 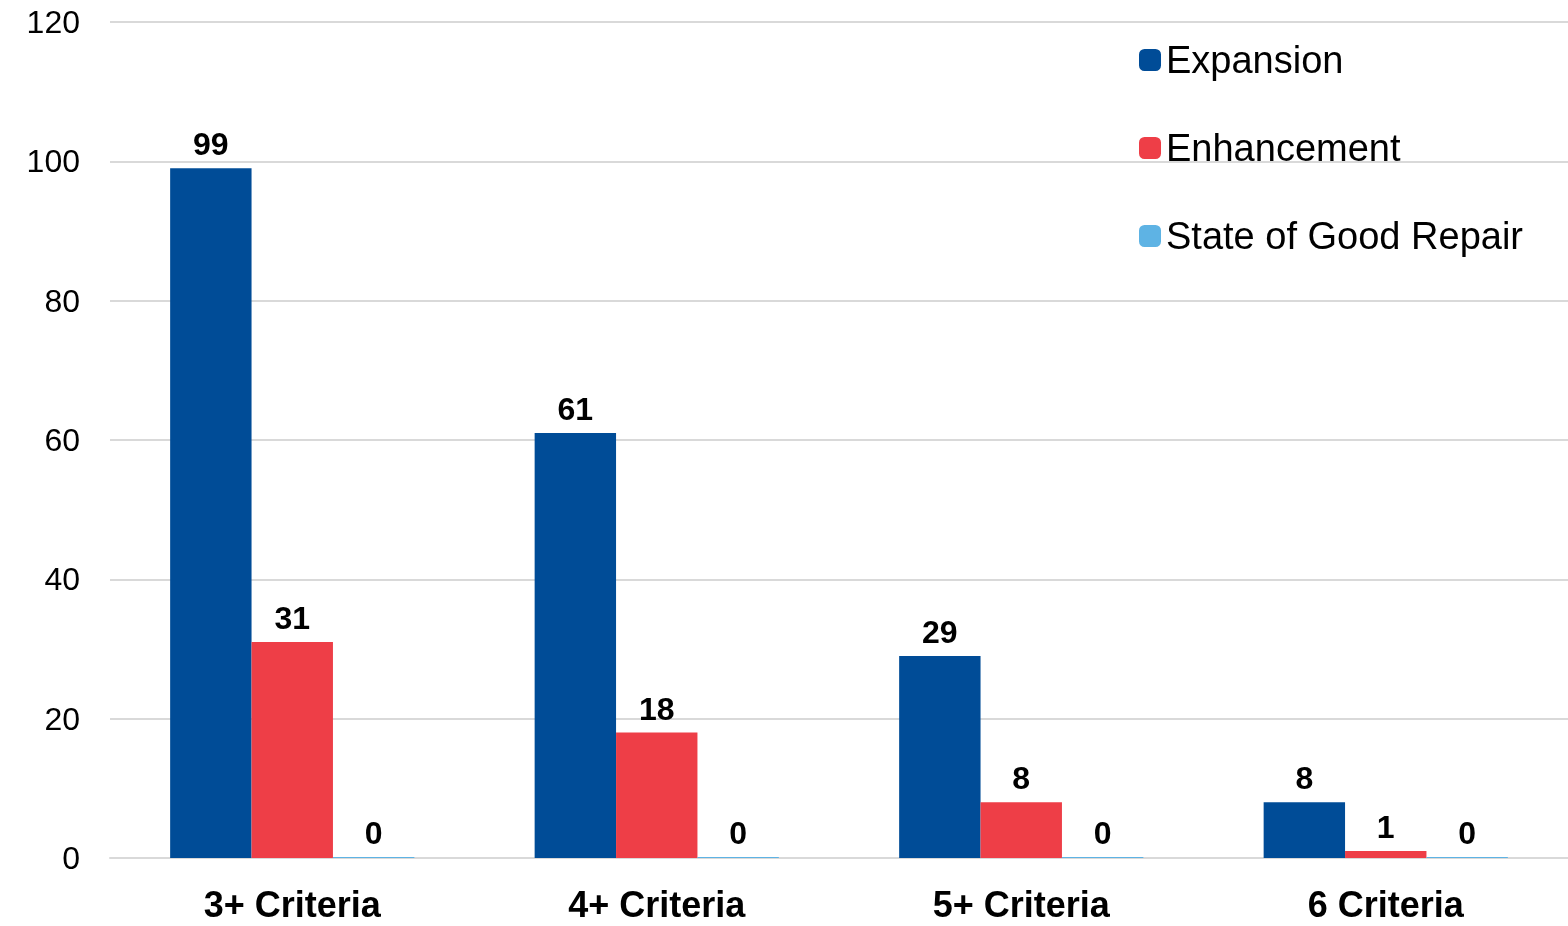 What do you see at coordinates (575, 409) in the screenshot?
I see `data-label: 61` at bounding box center [575, 409].